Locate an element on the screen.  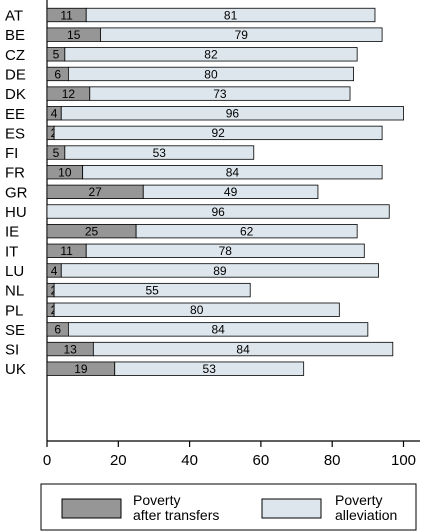
bar-alleviation-GR is located at coordinates (230, 192).